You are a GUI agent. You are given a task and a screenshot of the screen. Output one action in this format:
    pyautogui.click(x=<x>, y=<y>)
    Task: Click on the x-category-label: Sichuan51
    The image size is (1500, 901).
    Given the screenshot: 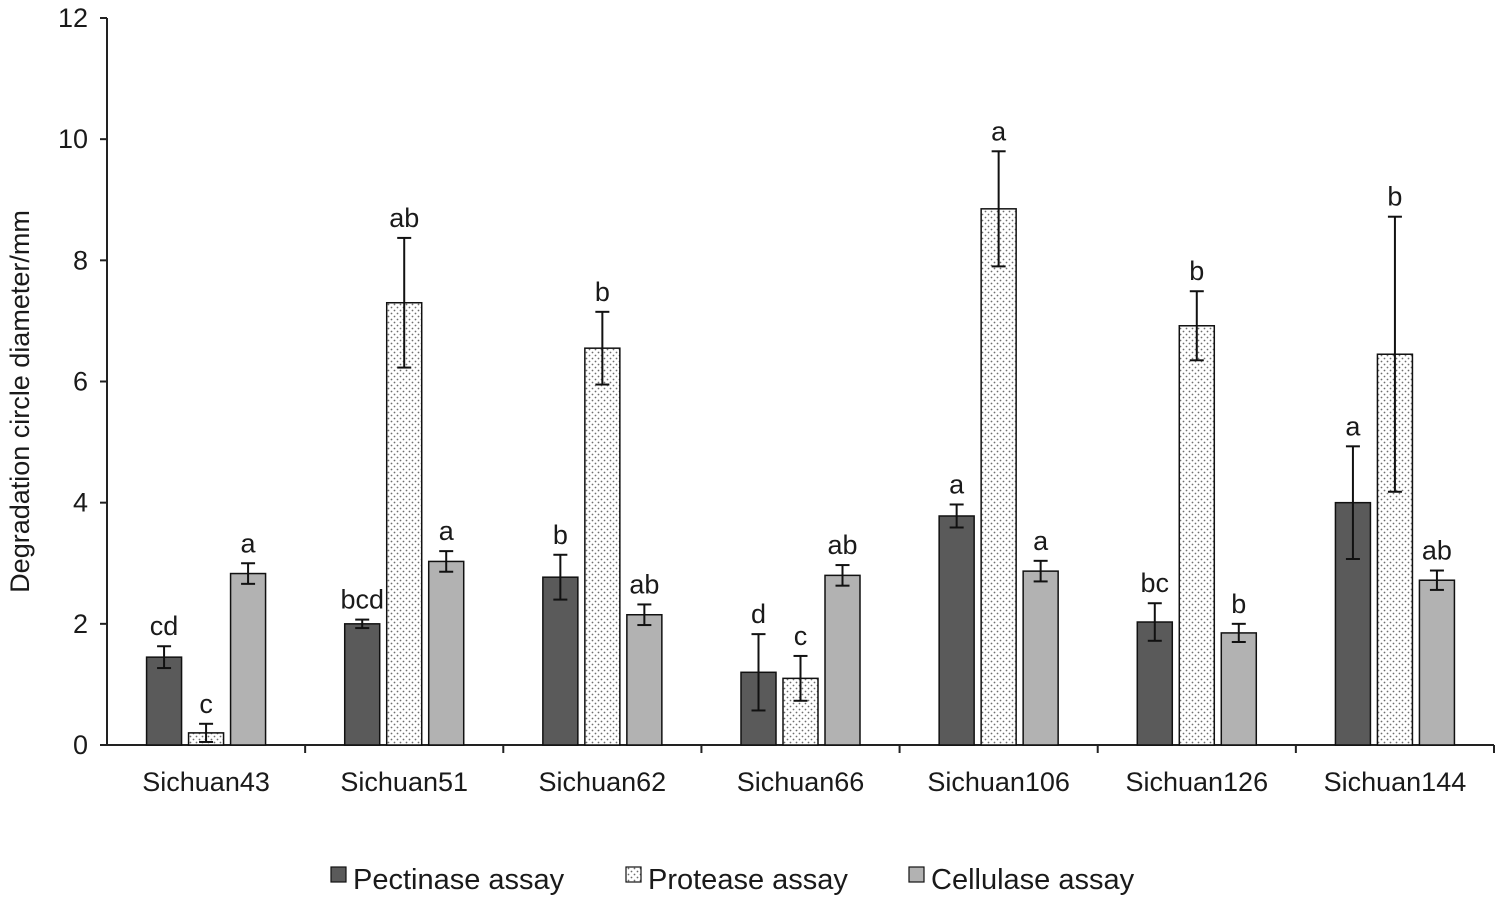 What is the action you would take?
    pyautogui.click(x=404, y=782)
    